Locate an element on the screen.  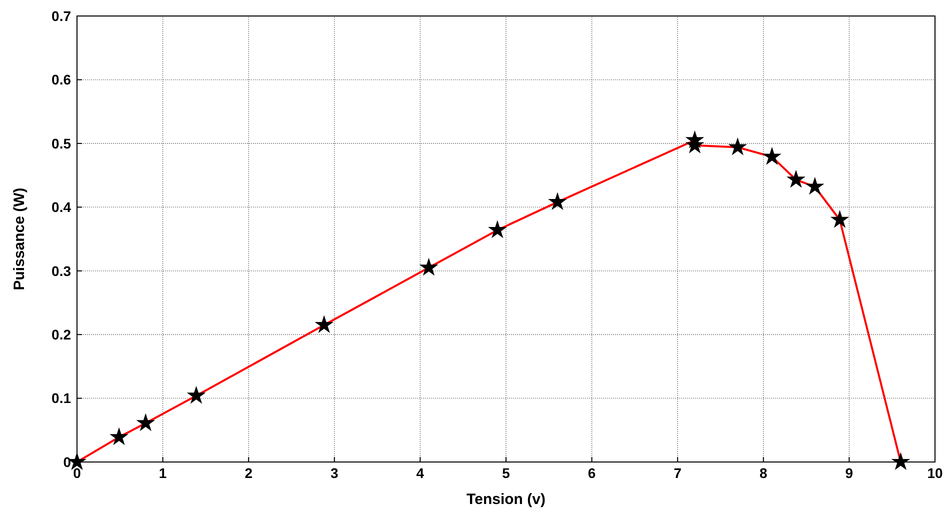
x-tick-label: 4 is located at coordinates (420, 473).